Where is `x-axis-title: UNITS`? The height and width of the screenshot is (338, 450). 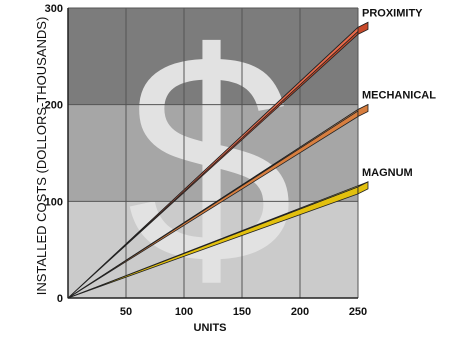 x-axis-title: UNITS is located at coordinates (210, 328).